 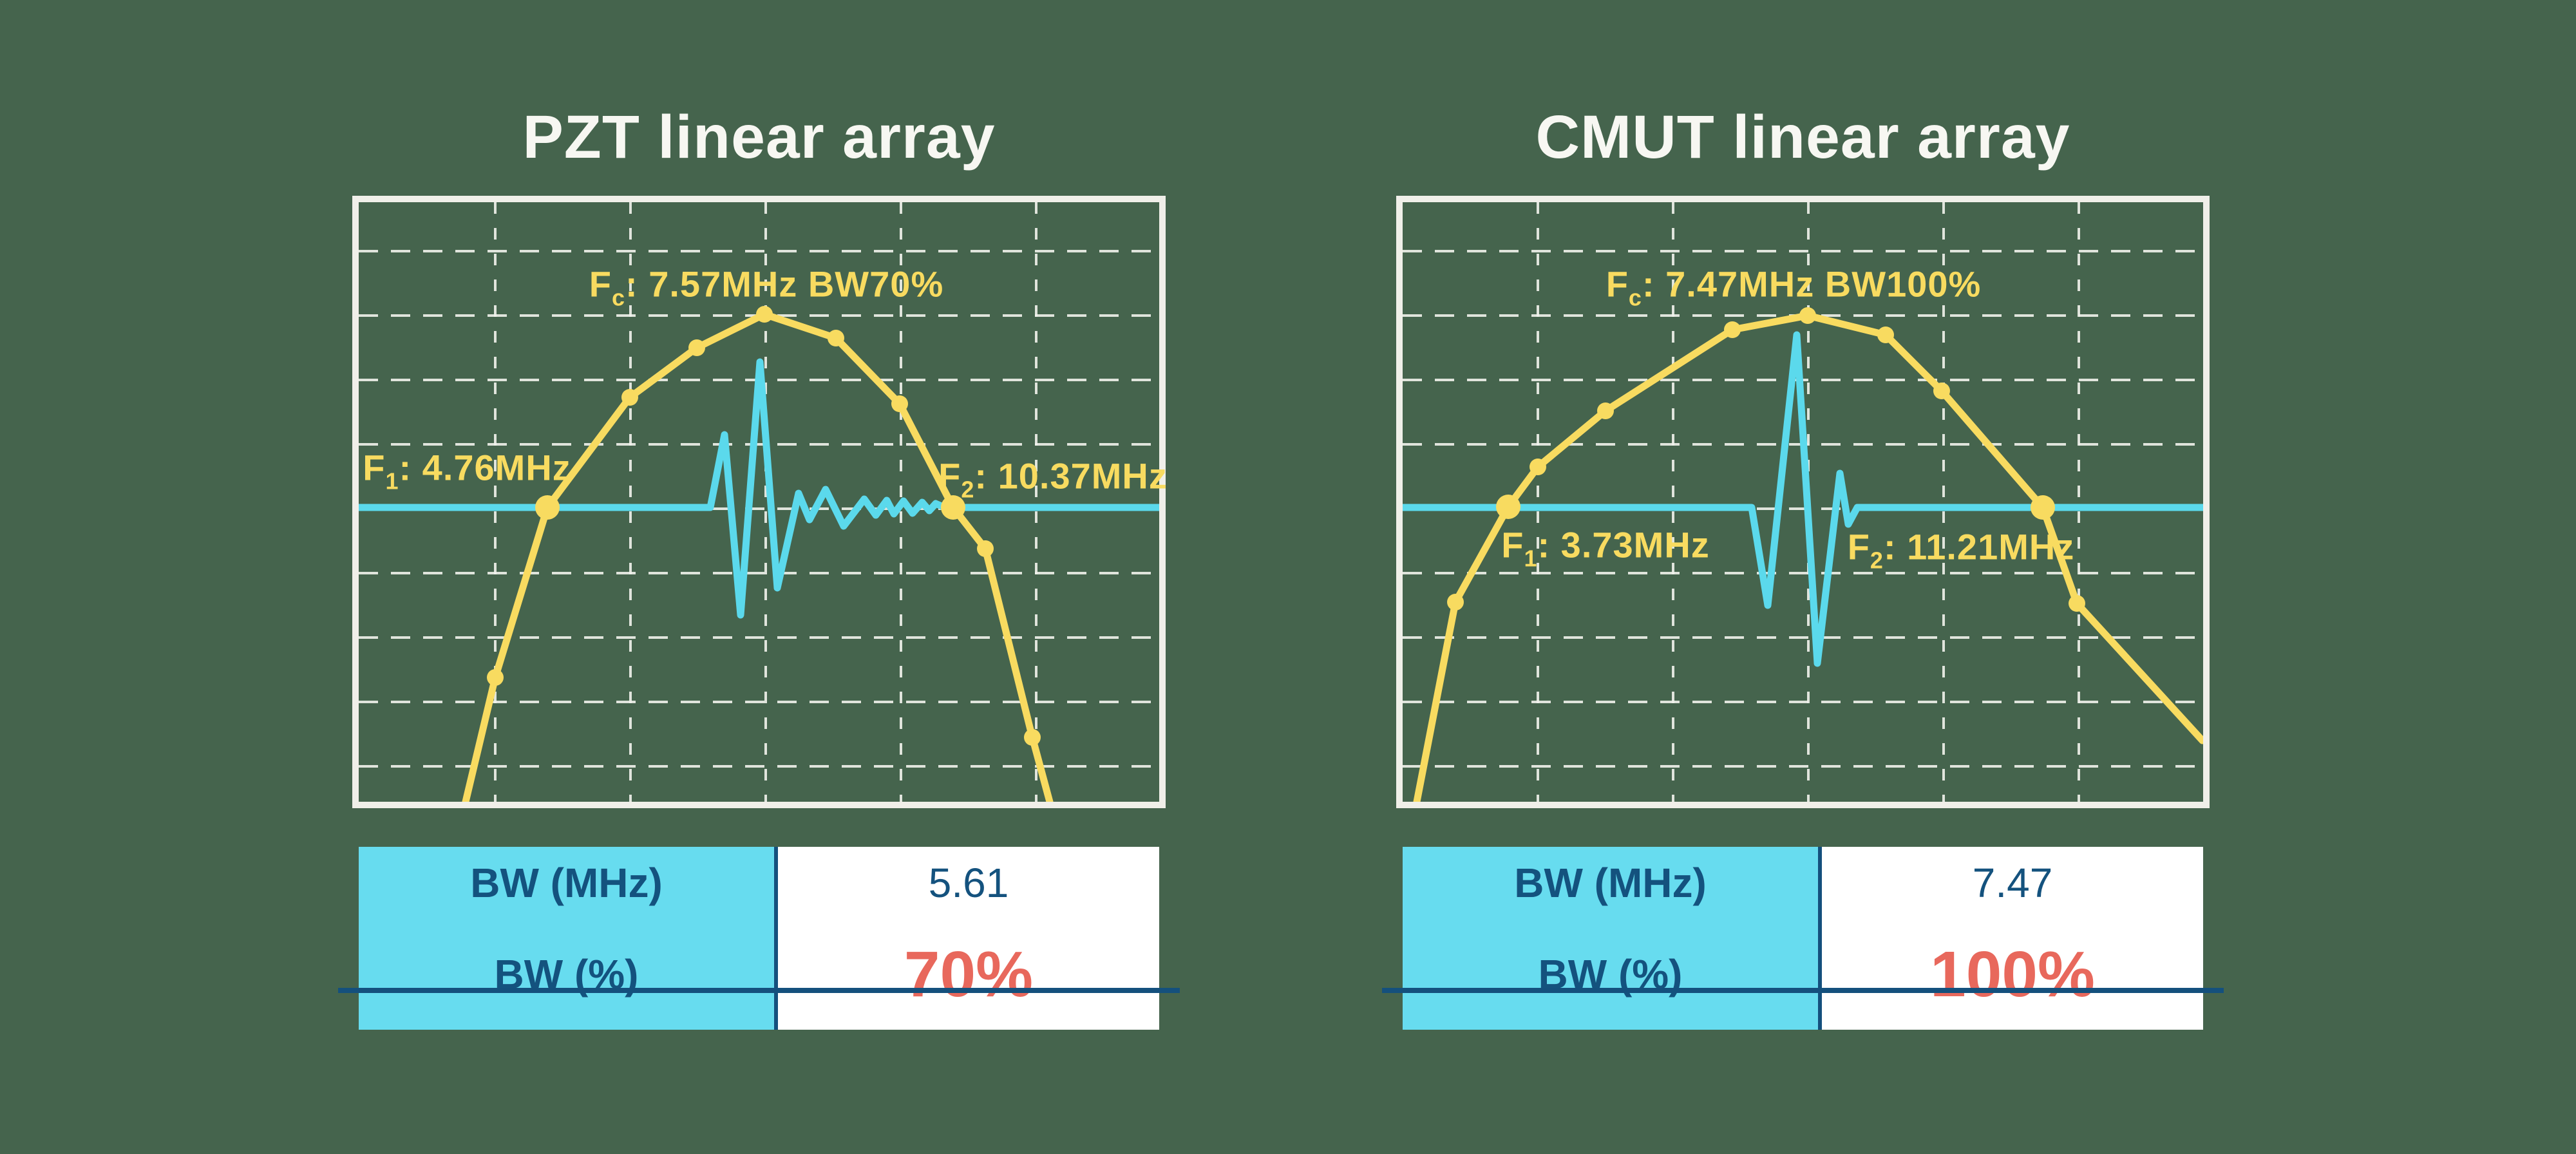 I want to click on table-row: BW (MHz) 5.61, so click(x=759, y=883).